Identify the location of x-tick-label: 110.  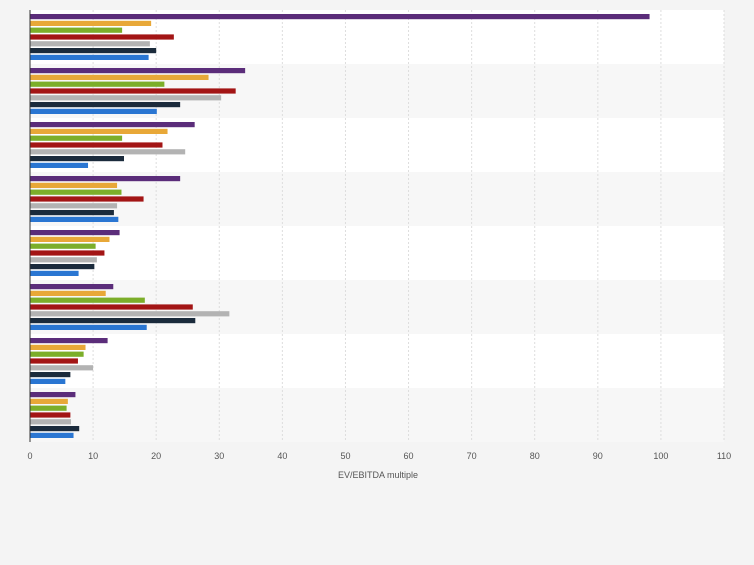
(724, 456).